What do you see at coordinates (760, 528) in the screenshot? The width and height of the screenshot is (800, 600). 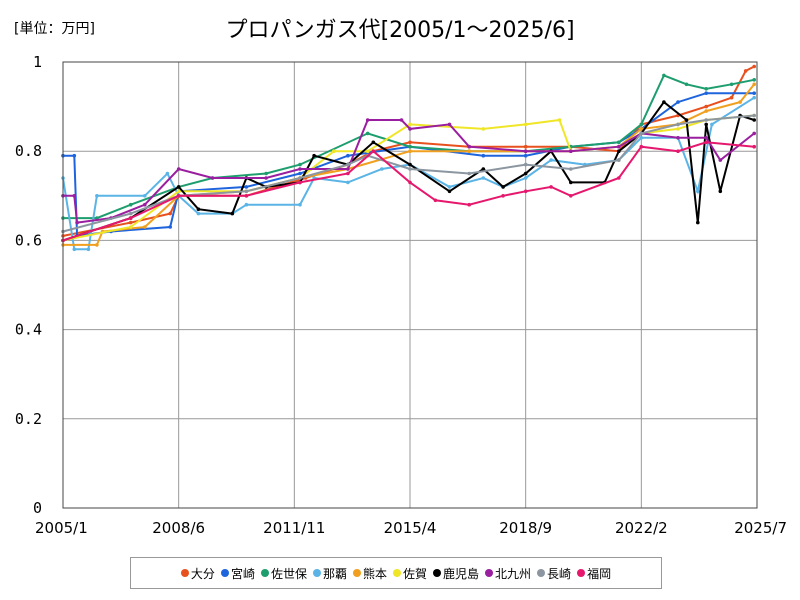 I see `x-tick-label: 2025/7` at bounding box center [760, 528].